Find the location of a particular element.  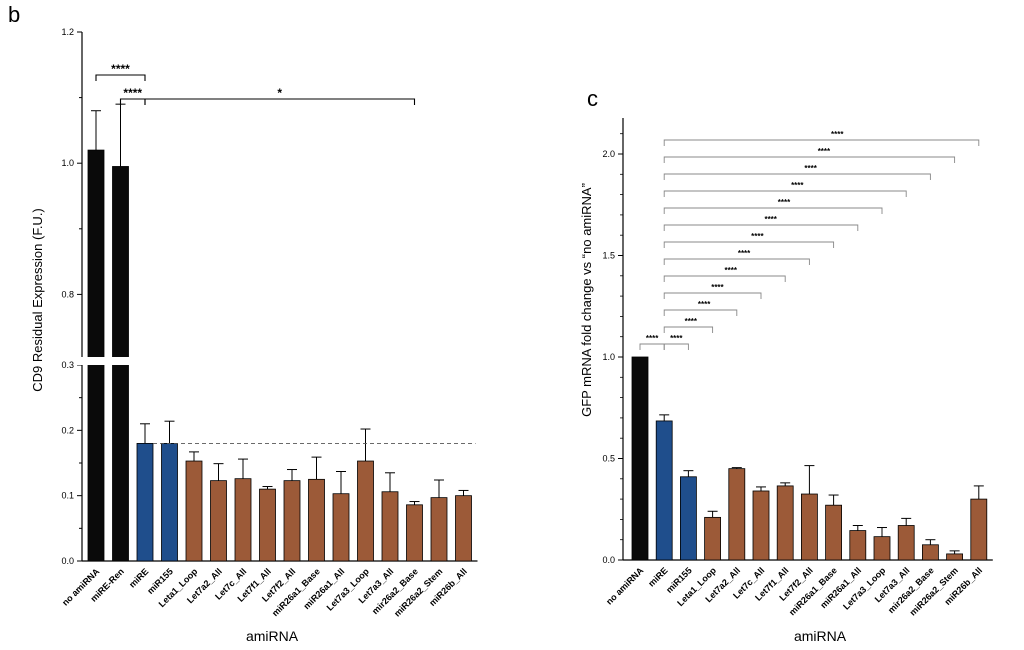

y-axis-title: CD9 Residual Expression (F.U.) is located at coordinates (37, 300).